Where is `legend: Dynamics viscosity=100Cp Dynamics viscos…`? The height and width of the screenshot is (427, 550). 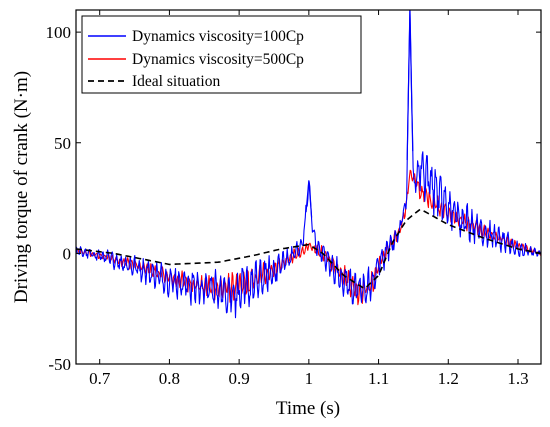 legend: Dynamics viscosity=100Cp Dynamics viscos… is located at coordinates (221, 54).